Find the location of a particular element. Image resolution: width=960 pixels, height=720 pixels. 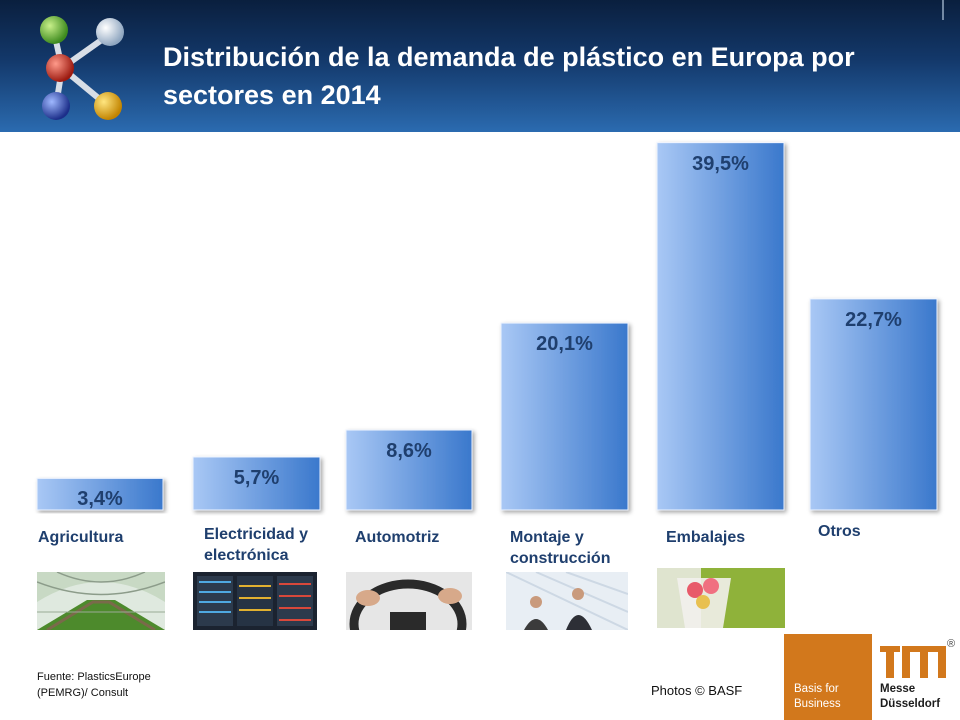

k-molecule-logo is located at coordinates (82, 68).